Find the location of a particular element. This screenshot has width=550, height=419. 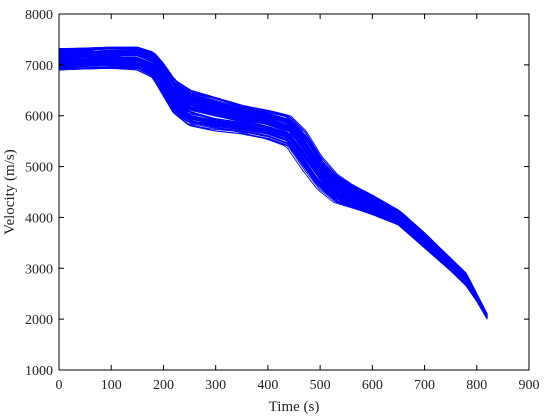

x-axis-label: Time (s) is located at coordinates (294, 407).